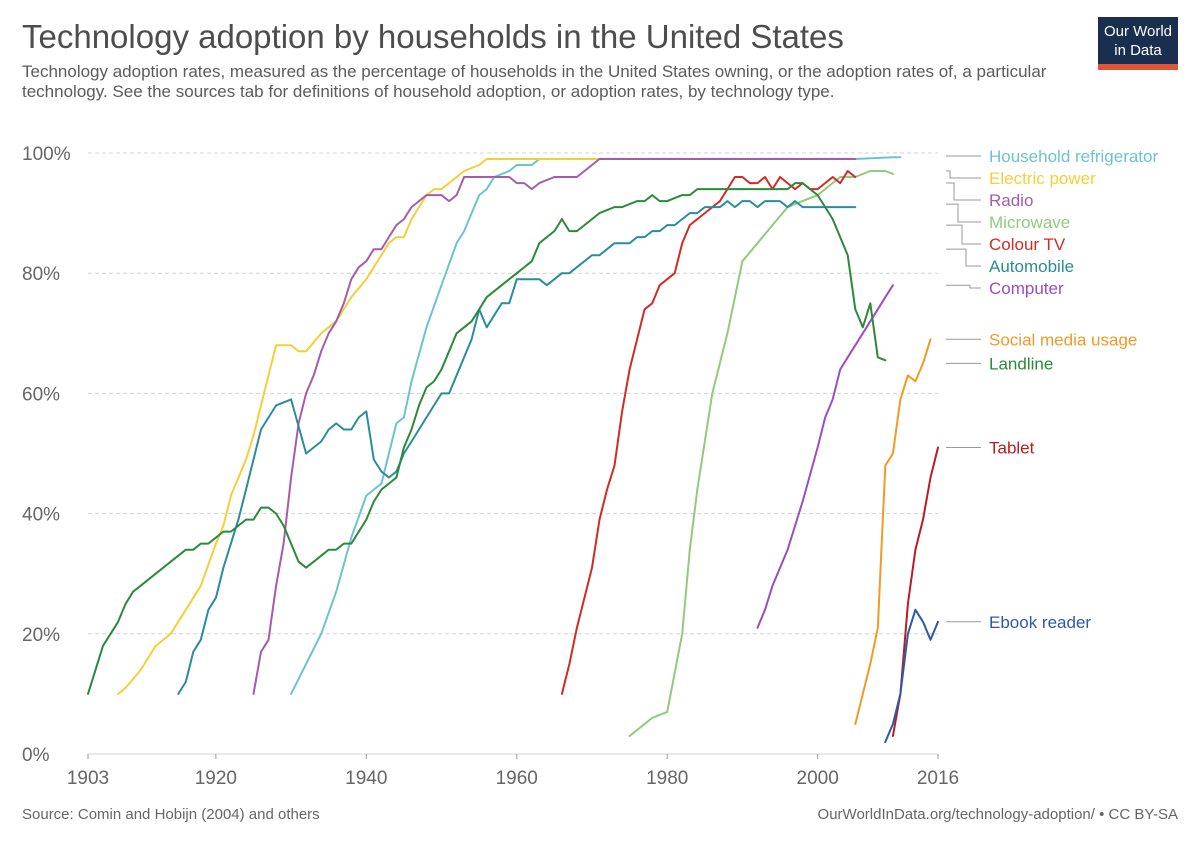  What do you see at coordinates (1138, 50) in the screenshot?
I see `logo-line-2: in Data` at bounding box center [1138, 50].